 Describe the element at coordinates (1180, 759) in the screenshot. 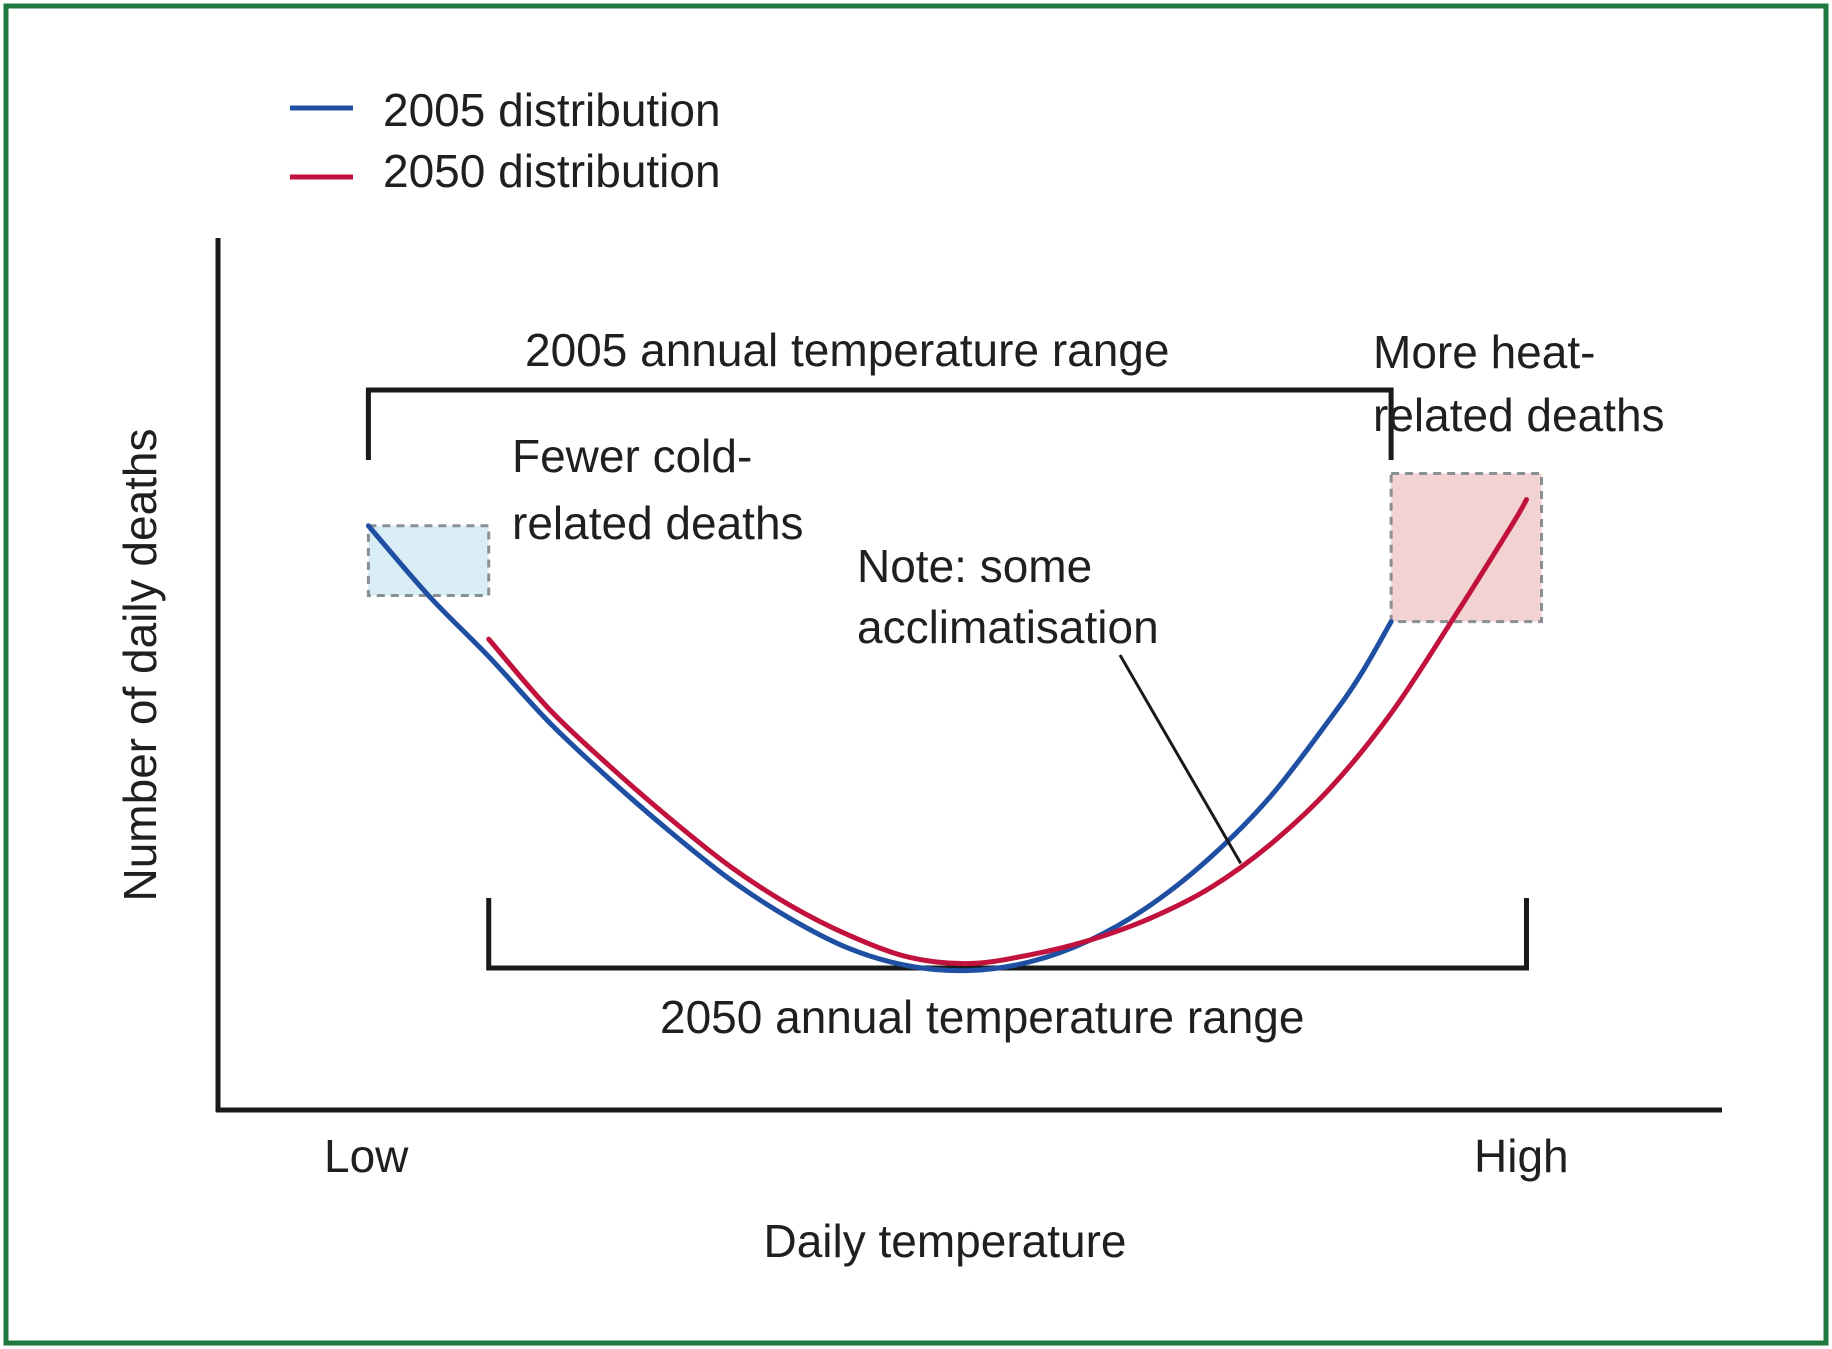

I see `annotation-pointer` at that location.